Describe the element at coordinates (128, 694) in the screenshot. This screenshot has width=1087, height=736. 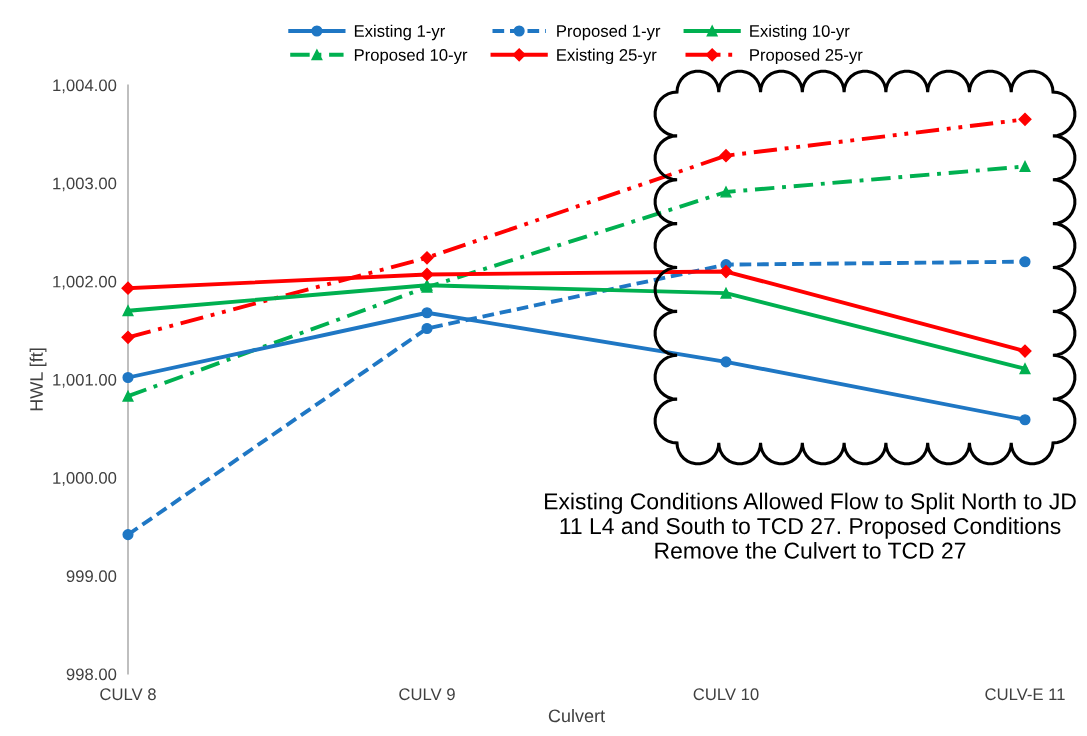
I see `x-tick-label: CULV 8` at that location.